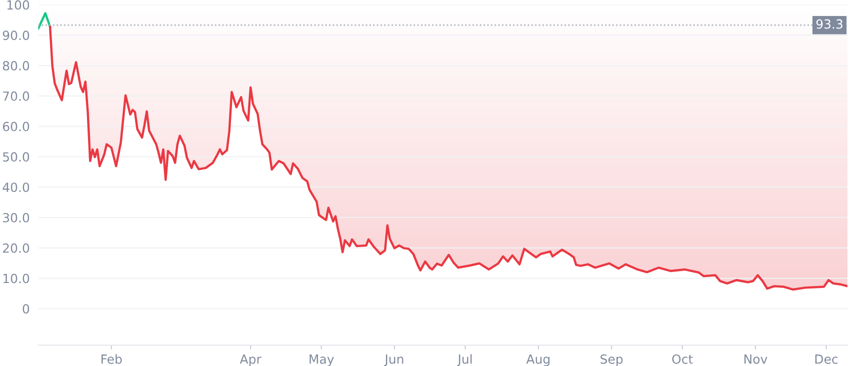 The height and width of the screenshot is (366, 850). Describe the element at coordinates (682, 359) in the screenshot. I see `x-tick-label: Oct` at that location.